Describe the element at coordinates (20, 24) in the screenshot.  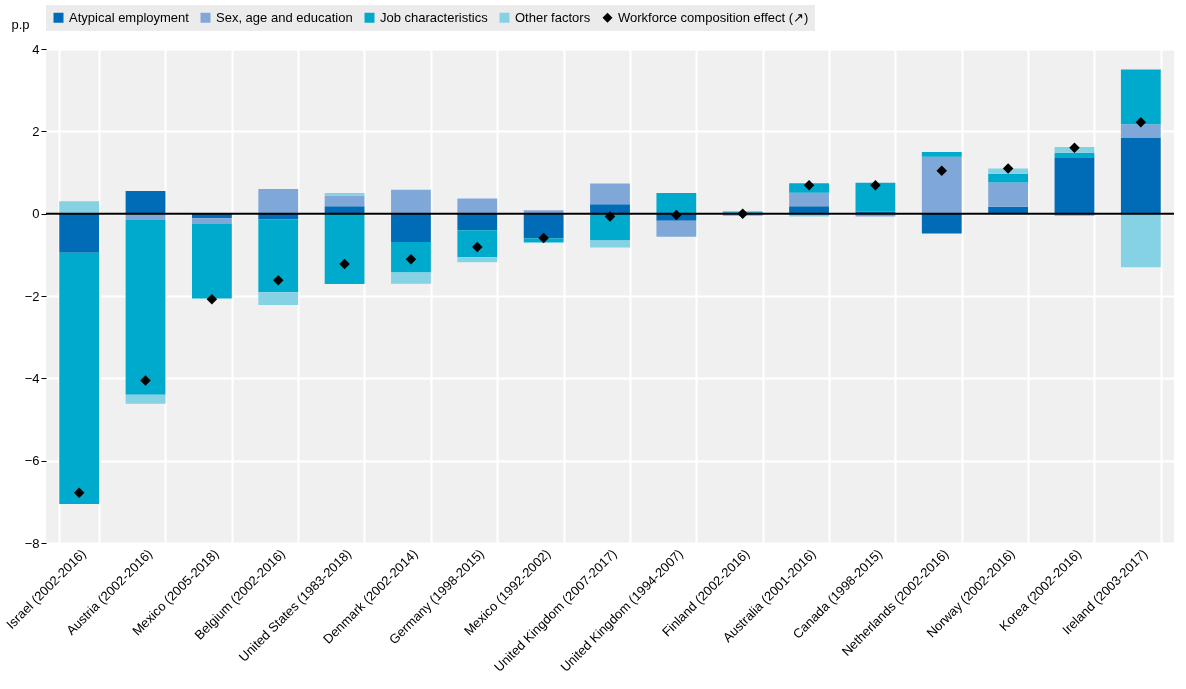
I see `y-axis-title: p.p` at that location.